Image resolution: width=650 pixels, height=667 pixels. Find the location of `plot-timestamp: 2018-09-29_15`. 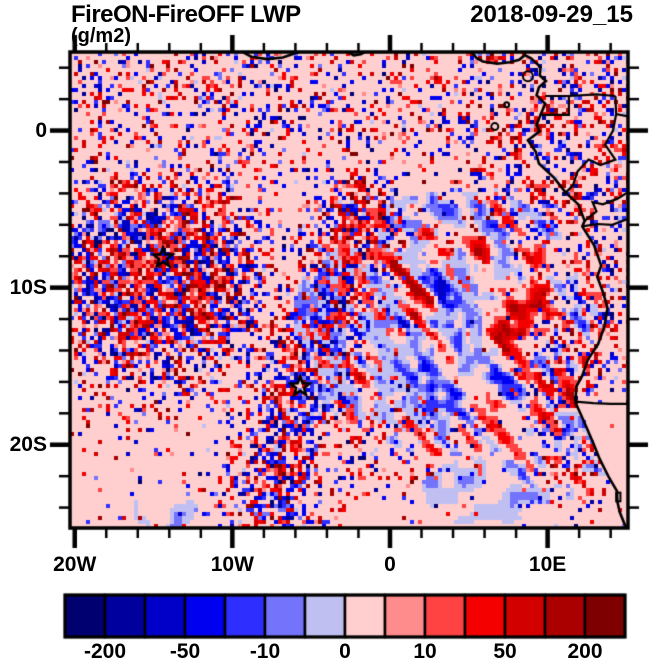

plot-timestamp: 2018-09-29_15 is located at coordinates (551, 14).